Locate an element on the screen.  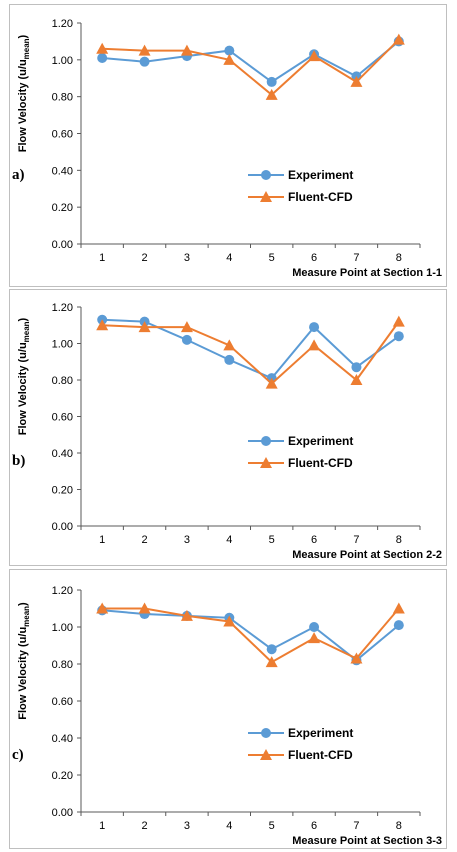
x-axis-title: Measure Point at Section 2-2 is located at coordinates (367, 555).